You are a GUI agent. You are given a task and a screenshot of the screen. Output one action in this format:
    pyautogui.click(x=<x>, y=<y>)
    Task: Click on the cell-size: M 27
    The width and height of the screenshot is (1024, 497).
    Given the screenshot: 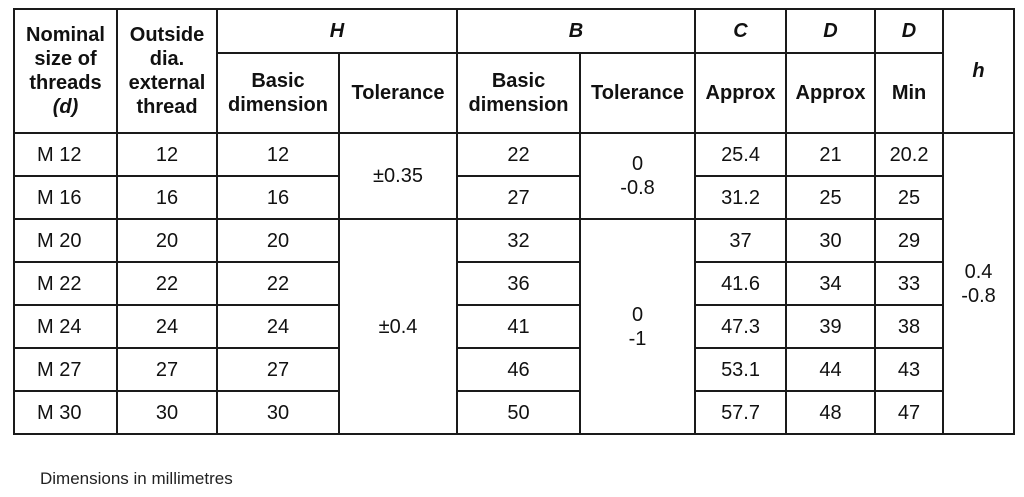 What is the action you would take?
    pyautogui.click(x=65, y=369)
    